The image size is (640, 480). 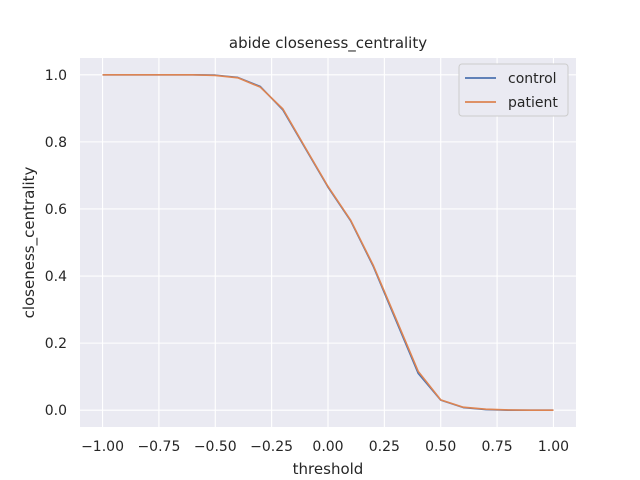 What do you see at coordinates (56, 243) in the screenshot?
I see `y-axis-ticks: 0.0 0.2 0.4 0.6 0.8 1.0` at bounding box center [56, 243].